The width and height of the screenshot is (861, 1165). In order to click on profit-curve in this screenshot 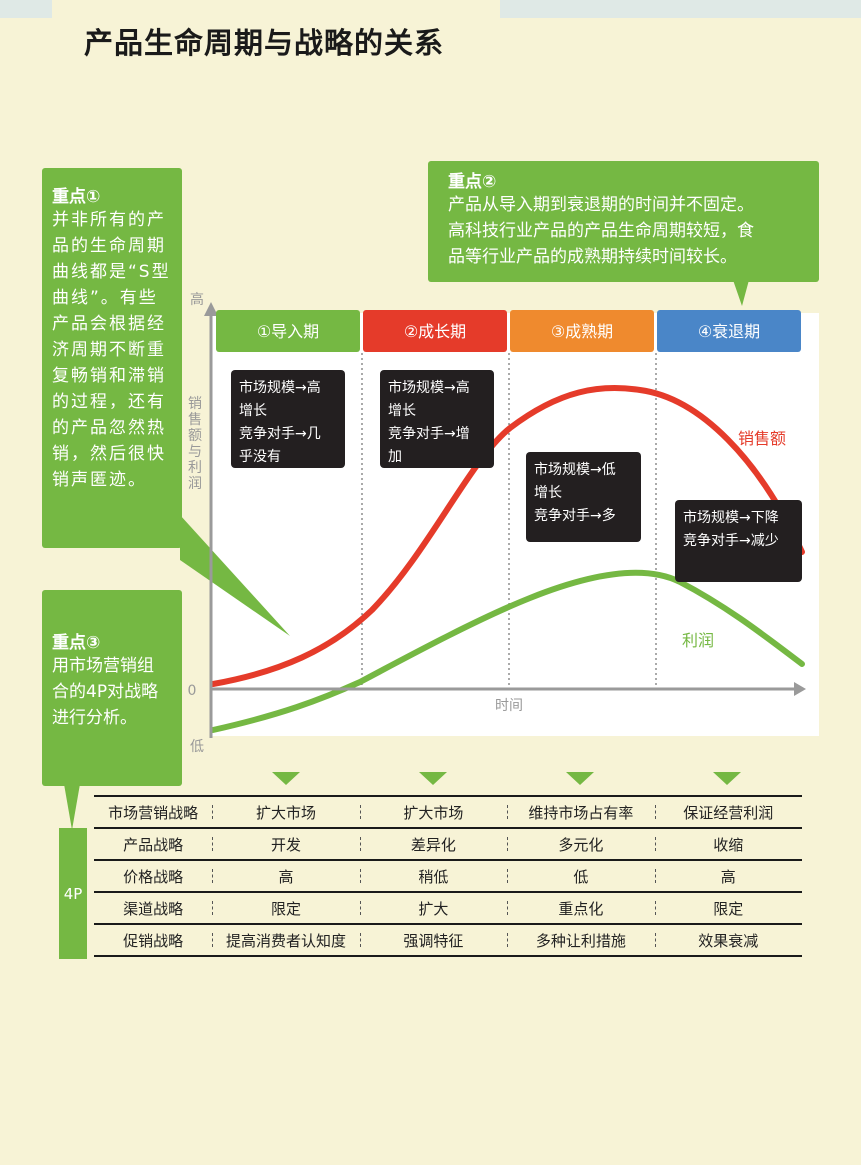, I will do `click(507, 651)`.